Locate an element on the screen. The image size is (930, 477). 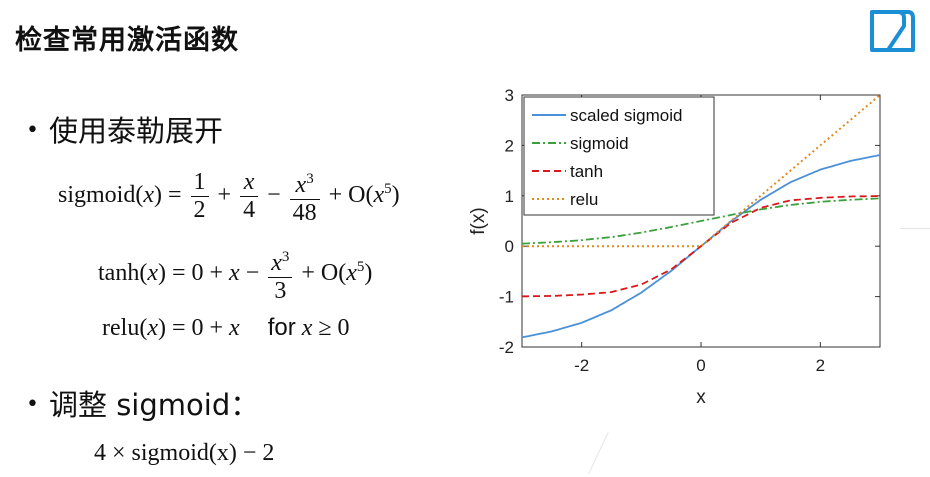
formula-relu: relu(x) = 0 + x for x ≥ 0 is located at coordinates (226, 328).